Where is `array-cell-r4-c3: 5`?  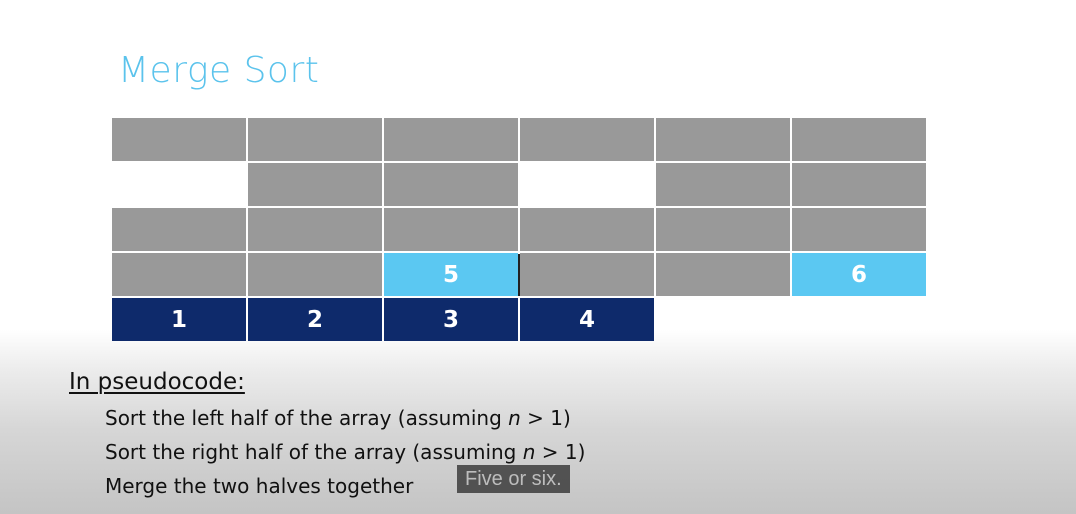
array-cell-r4-c3: 5 is located at coordinates (451, 274).